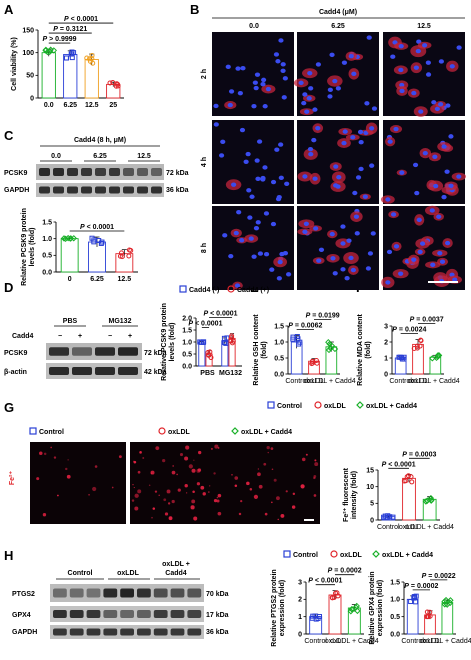 The image size is (471, 660). Describe the element at coordinates (358, 554) in the screenshot. I see `legend-h: Control oxLDL oxLDL + Cadd4` at that location.